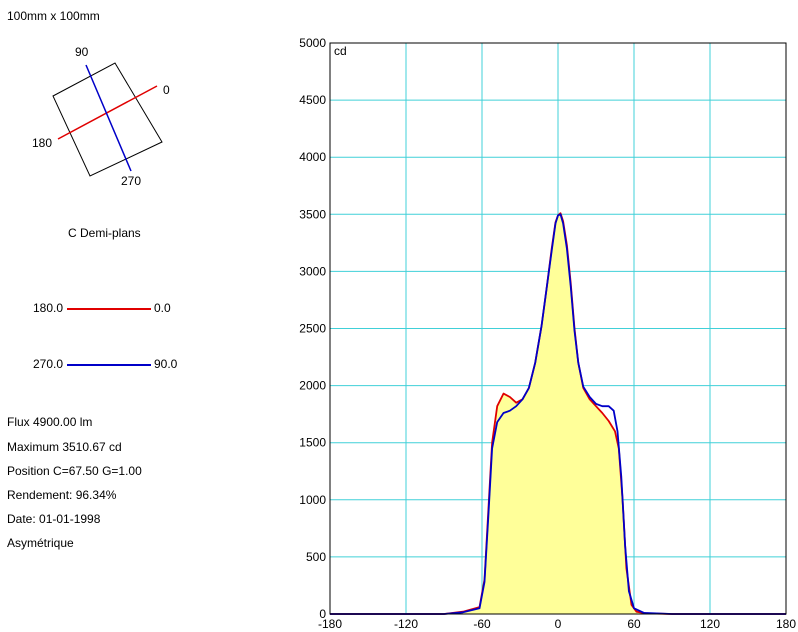  I want to click on y-tick-label: 4000, so click(312, 157).